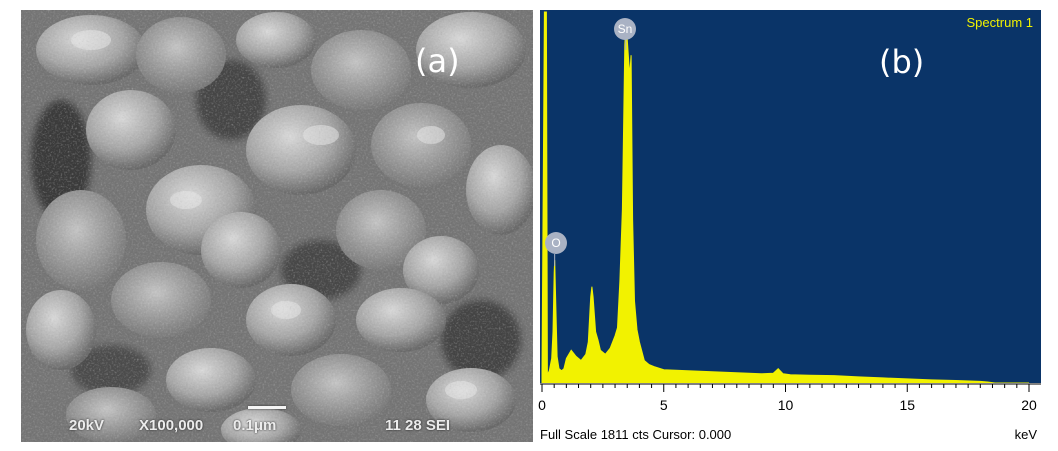  What do you see at coordinates (267, 407) in the screenshot?
I see `scale-bar` at bounding box center [267, 407].